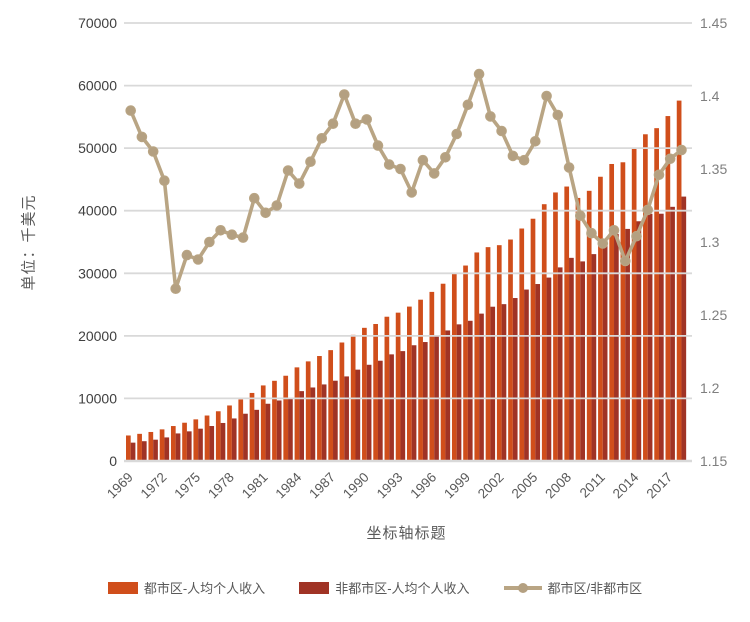 The height and width of the screenshot is (622, 750). Describe the element at coordinates (501, 131) in the screenshot. I see `ratio-point-2002` at that location.